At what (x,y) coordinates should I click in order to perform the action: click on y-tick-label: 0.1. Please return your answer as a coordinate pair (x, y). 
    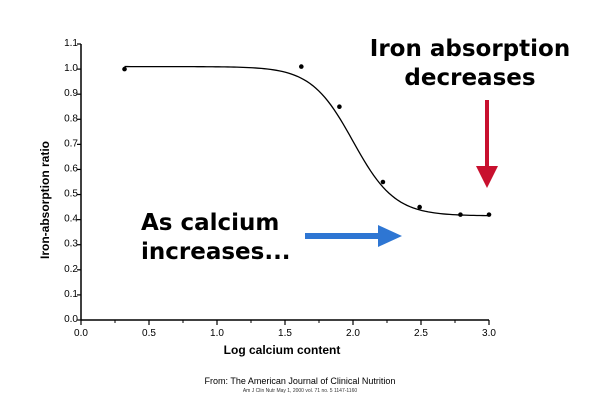
    Looking at the image, I should click on (71, 294).